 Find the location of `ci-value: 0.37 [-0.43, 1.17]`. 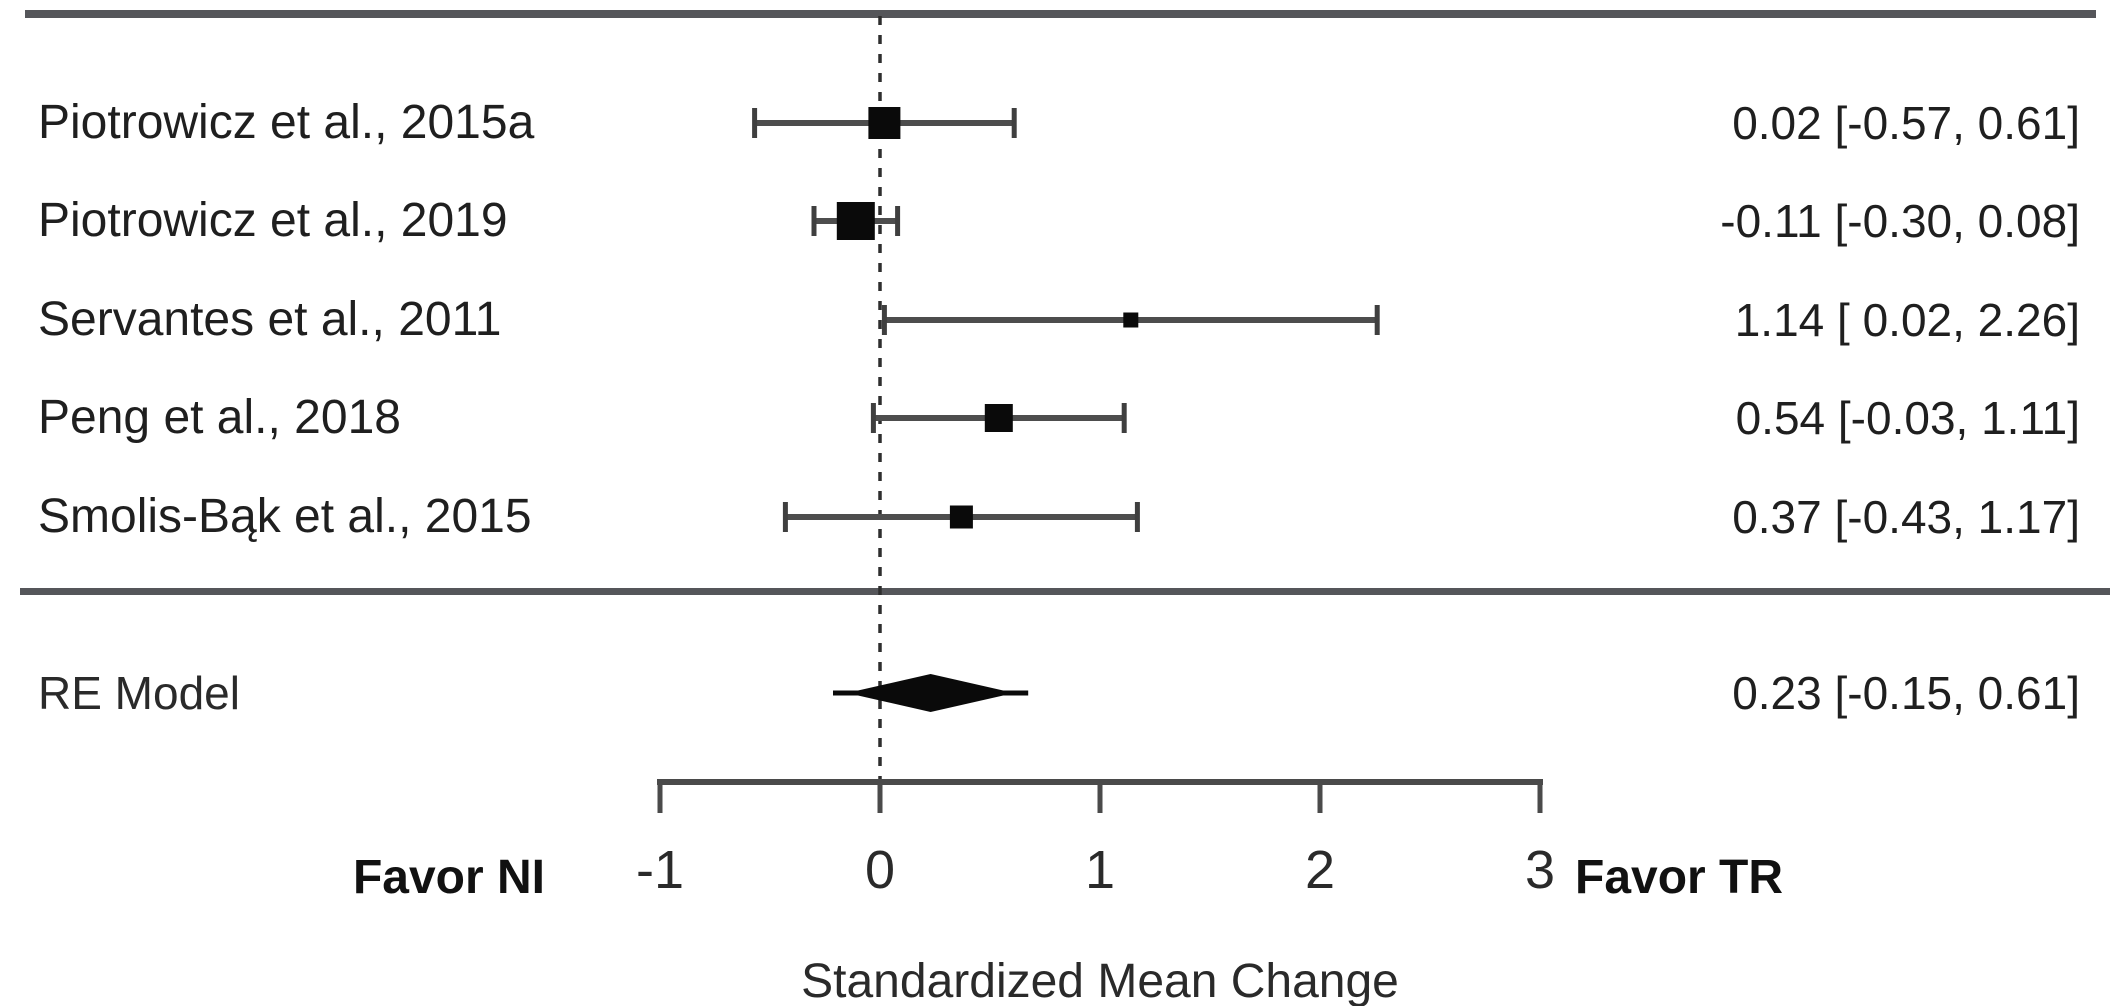

ci-value: 0.37 [-0.43, 1.17] is located at coordinates (1906, 517).